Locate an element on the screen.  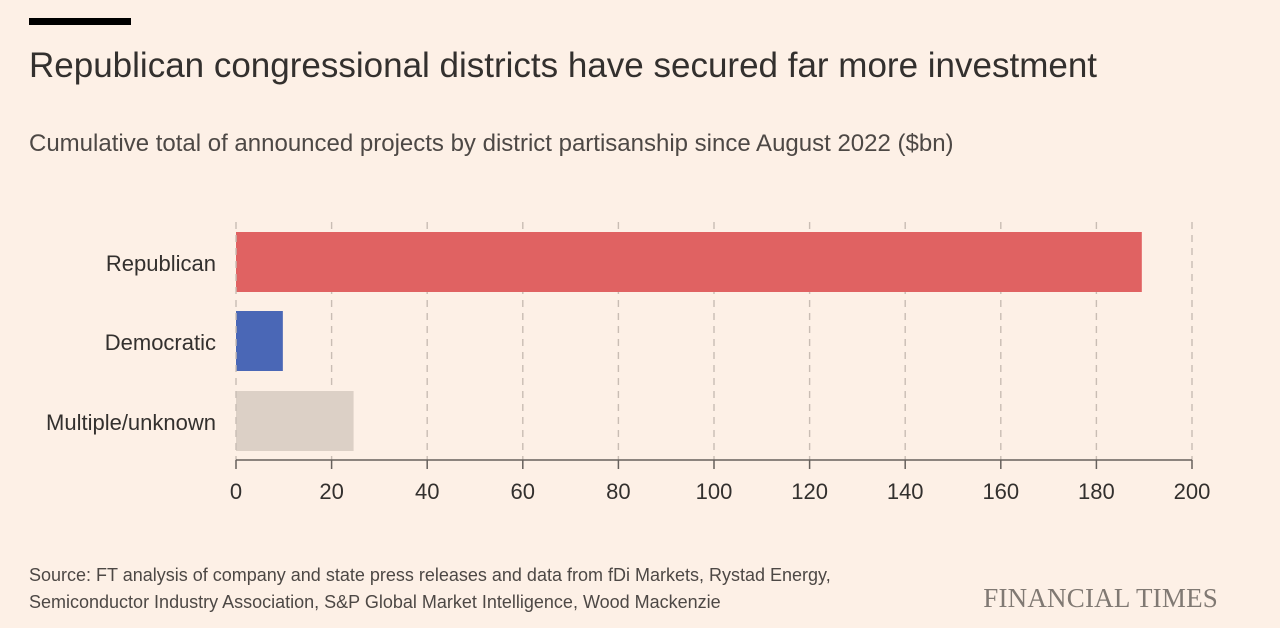
x-tick-label: 100 is located at coordinates (714, 491).